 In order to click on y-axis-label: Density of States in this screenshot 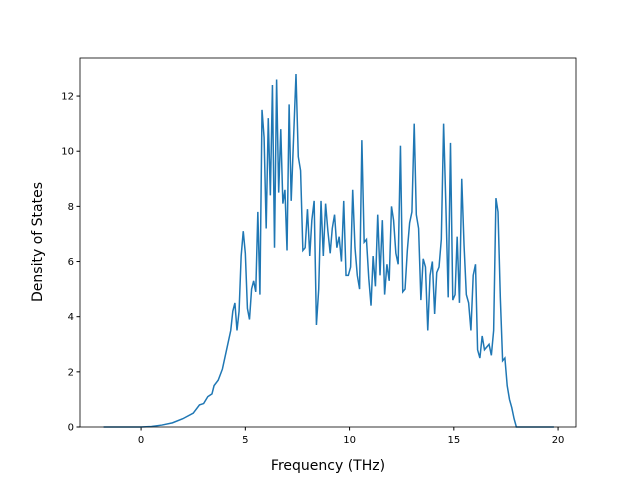, I will do `click(38, 242)`.